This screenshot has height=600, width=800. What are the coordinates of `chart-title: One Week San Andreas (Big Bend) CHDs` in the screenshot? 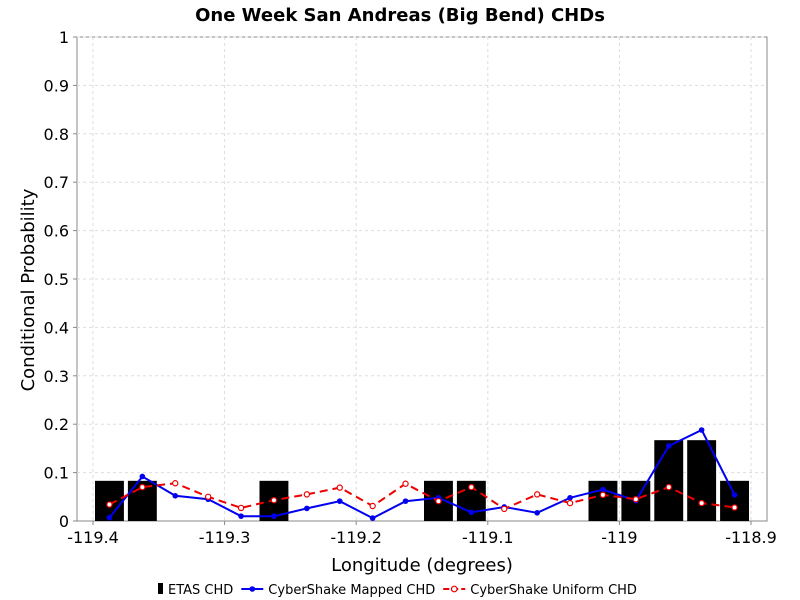 It's located at (400, 15).